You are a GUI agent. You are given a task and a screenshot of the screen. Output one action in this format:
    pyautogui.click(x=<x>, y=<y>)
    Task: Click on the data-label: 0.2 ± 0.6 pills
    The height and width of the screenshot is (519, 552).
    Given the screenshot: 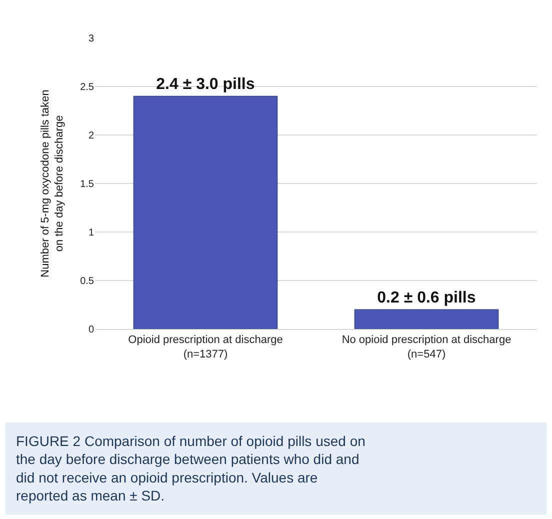 What is the action you would take?
    pyautogui.click(x=426, y=298)
    